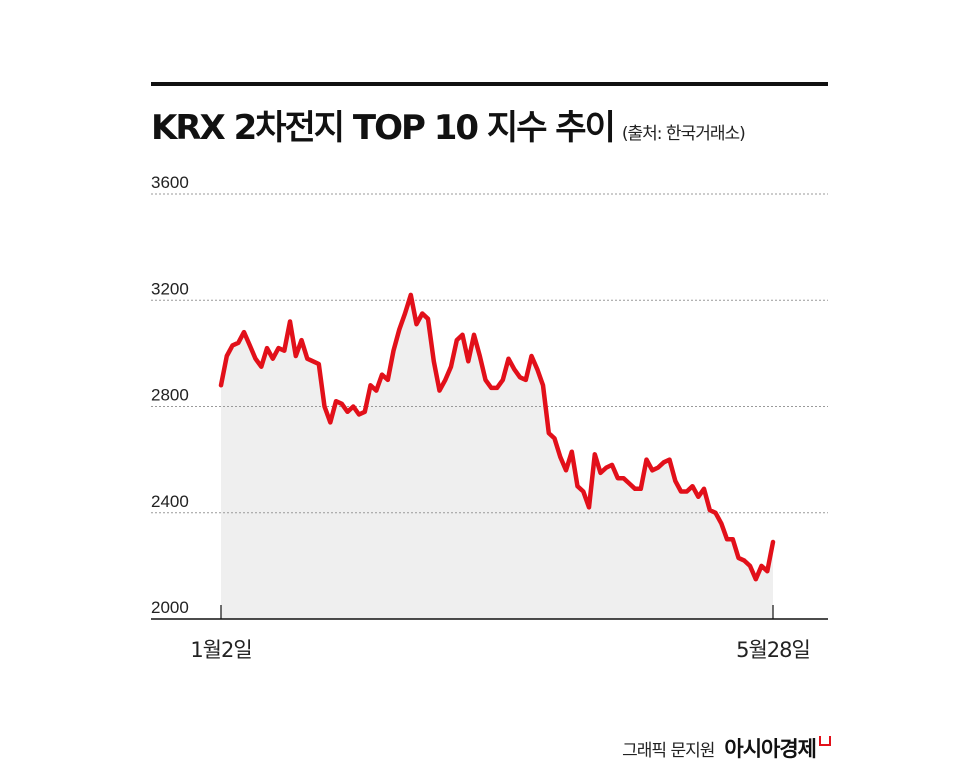 This screenshot has width=979, height=784. I want to click on x-tick-label-end: 5월28일, so click(773, 650).